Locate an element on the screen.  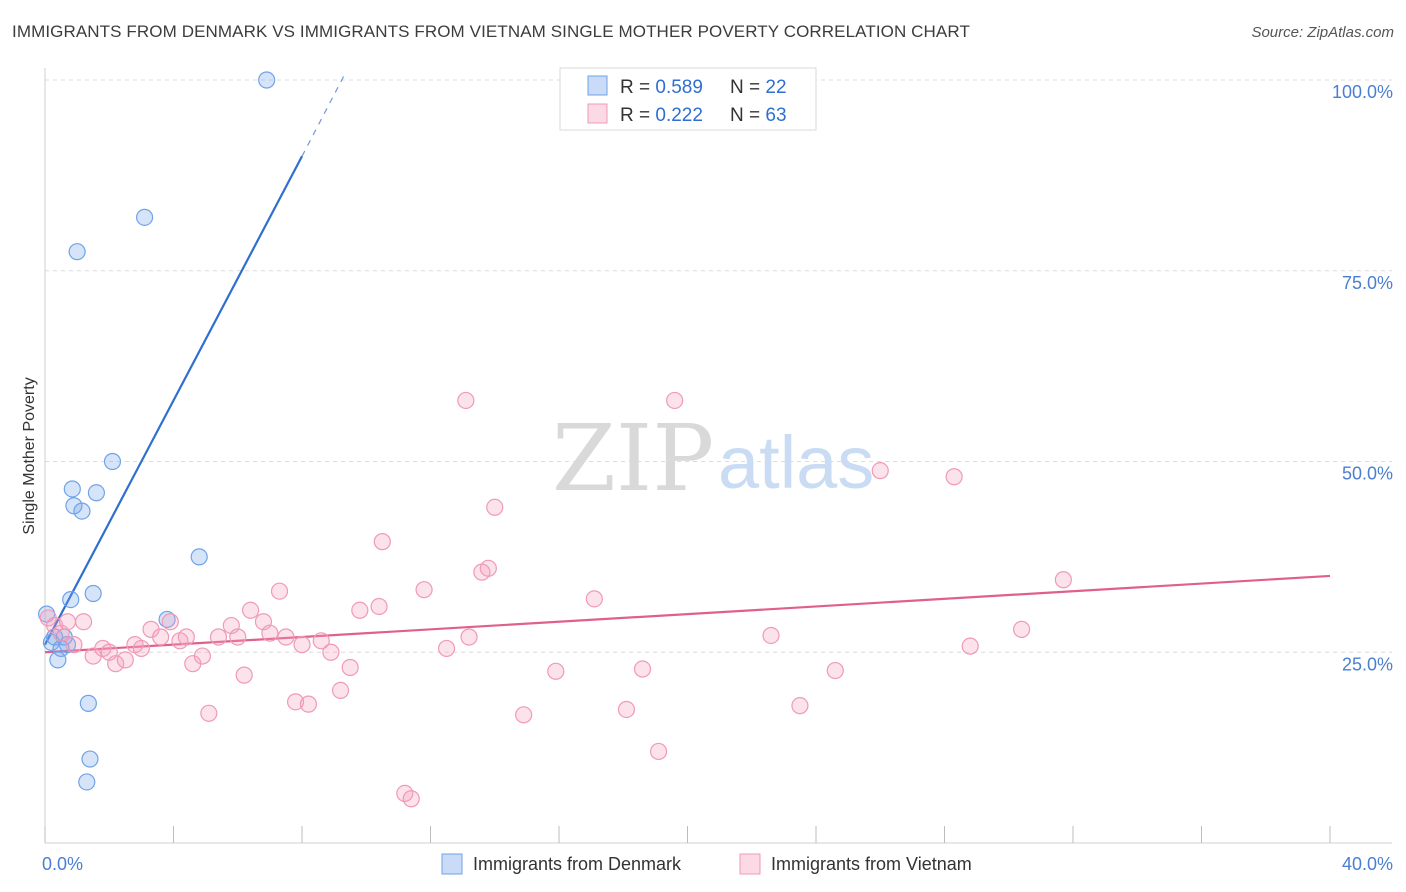
legend-swatch-vietnam is located at coordinates (597, 113).